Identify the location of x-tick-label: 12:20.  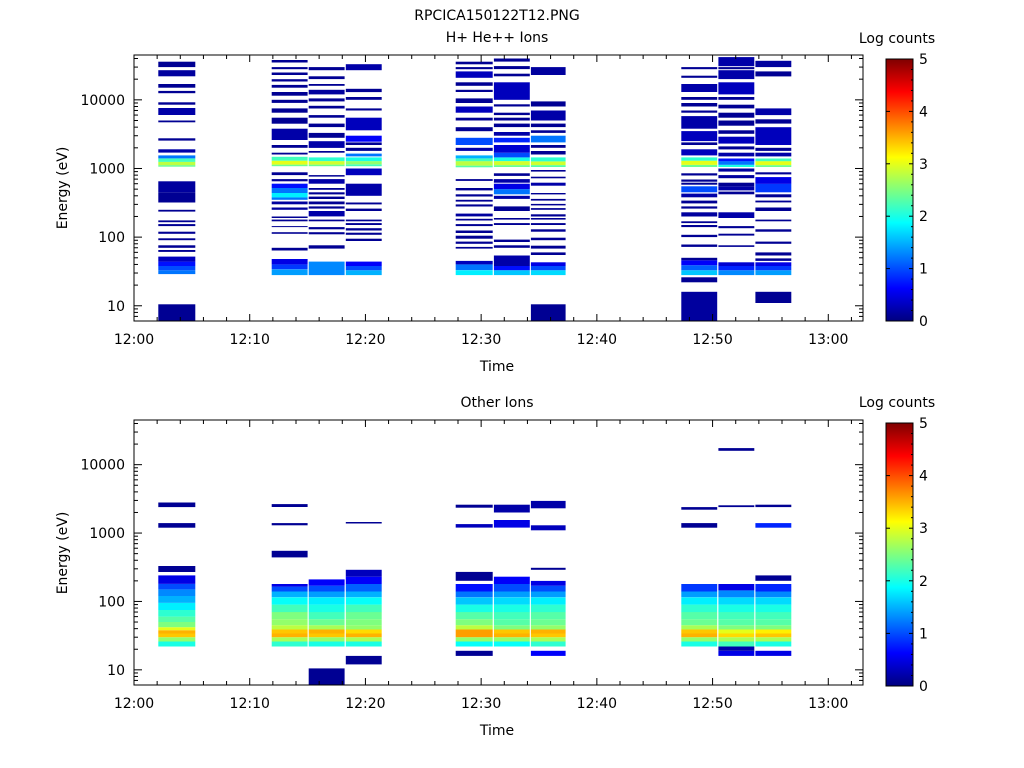
(365, 340).